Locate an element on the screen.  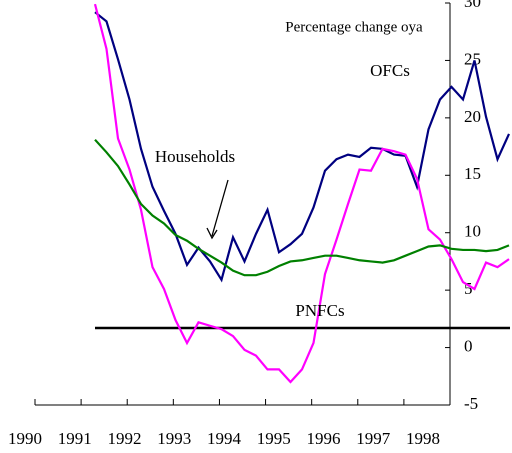
series-label: PNFCs is located at coordinates (319, 310).